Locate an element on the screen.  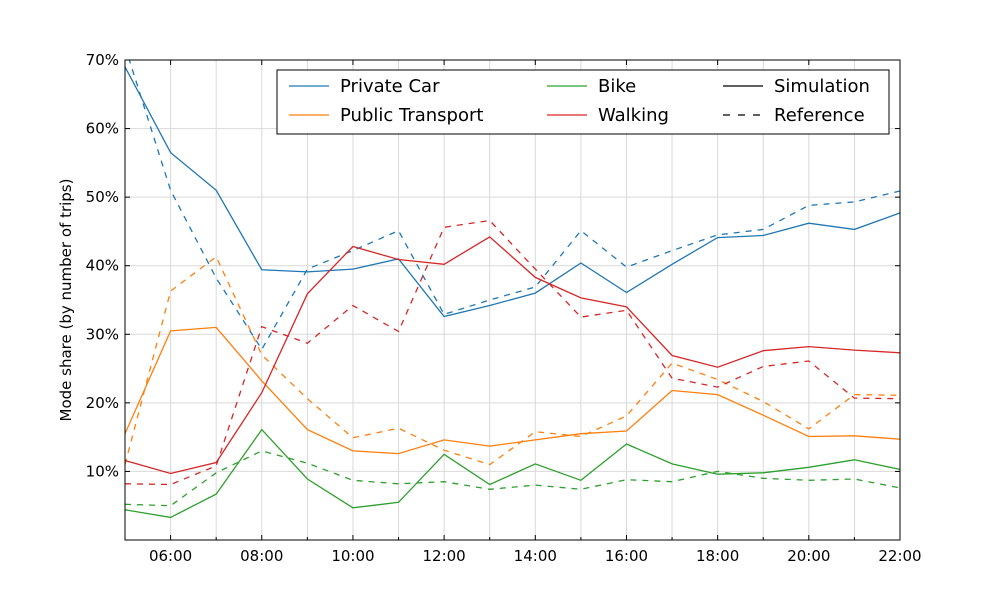
y-tick-label: 60% is located at coordinates (102, 129).